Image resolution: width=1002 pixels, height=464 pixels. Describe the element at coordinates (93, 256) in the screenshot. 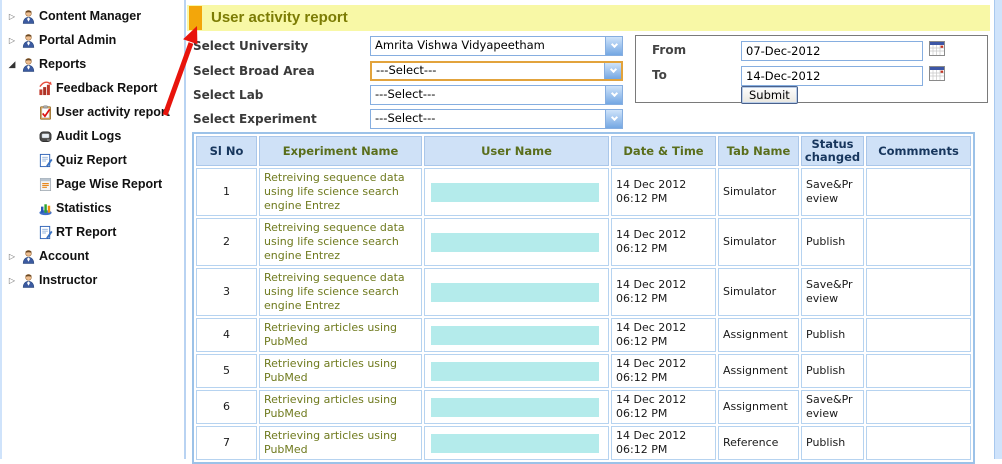

I see `sidebar-item-account: ▷ Account` at that location.